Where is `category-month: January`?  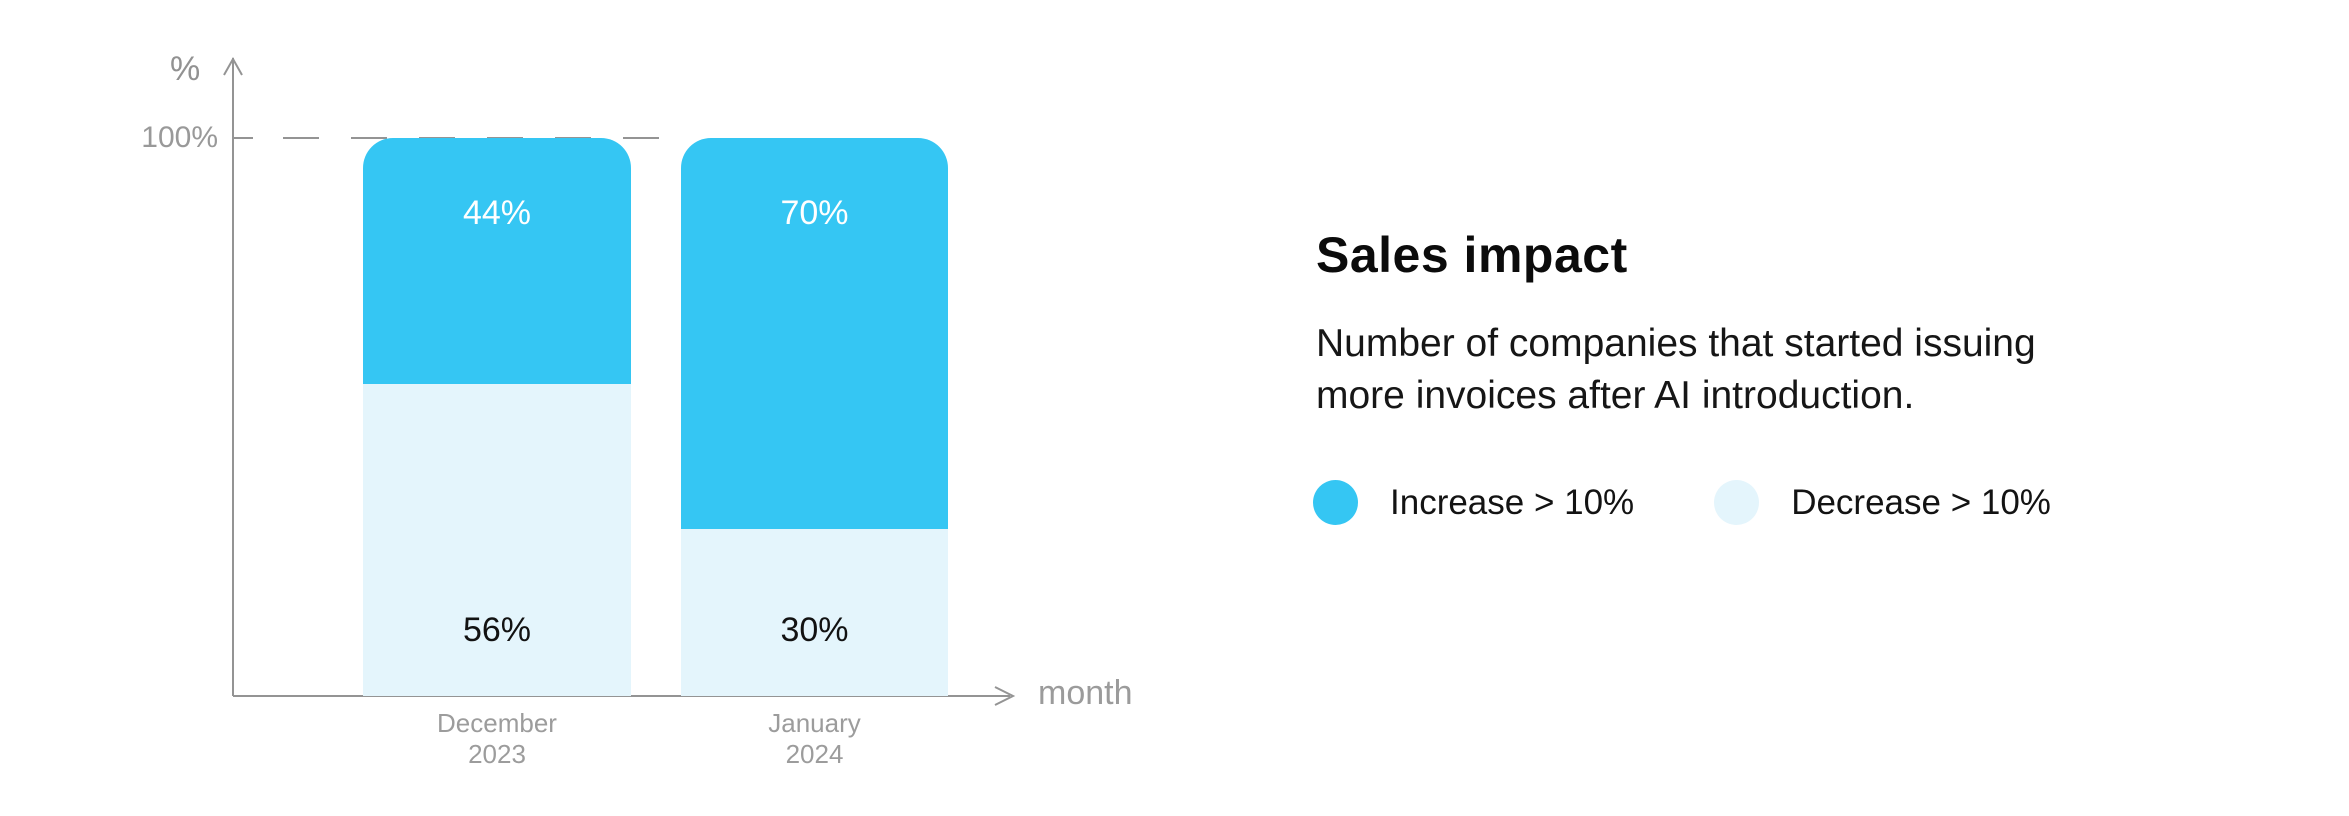
category-month: January is located at coordinates (814, 723).